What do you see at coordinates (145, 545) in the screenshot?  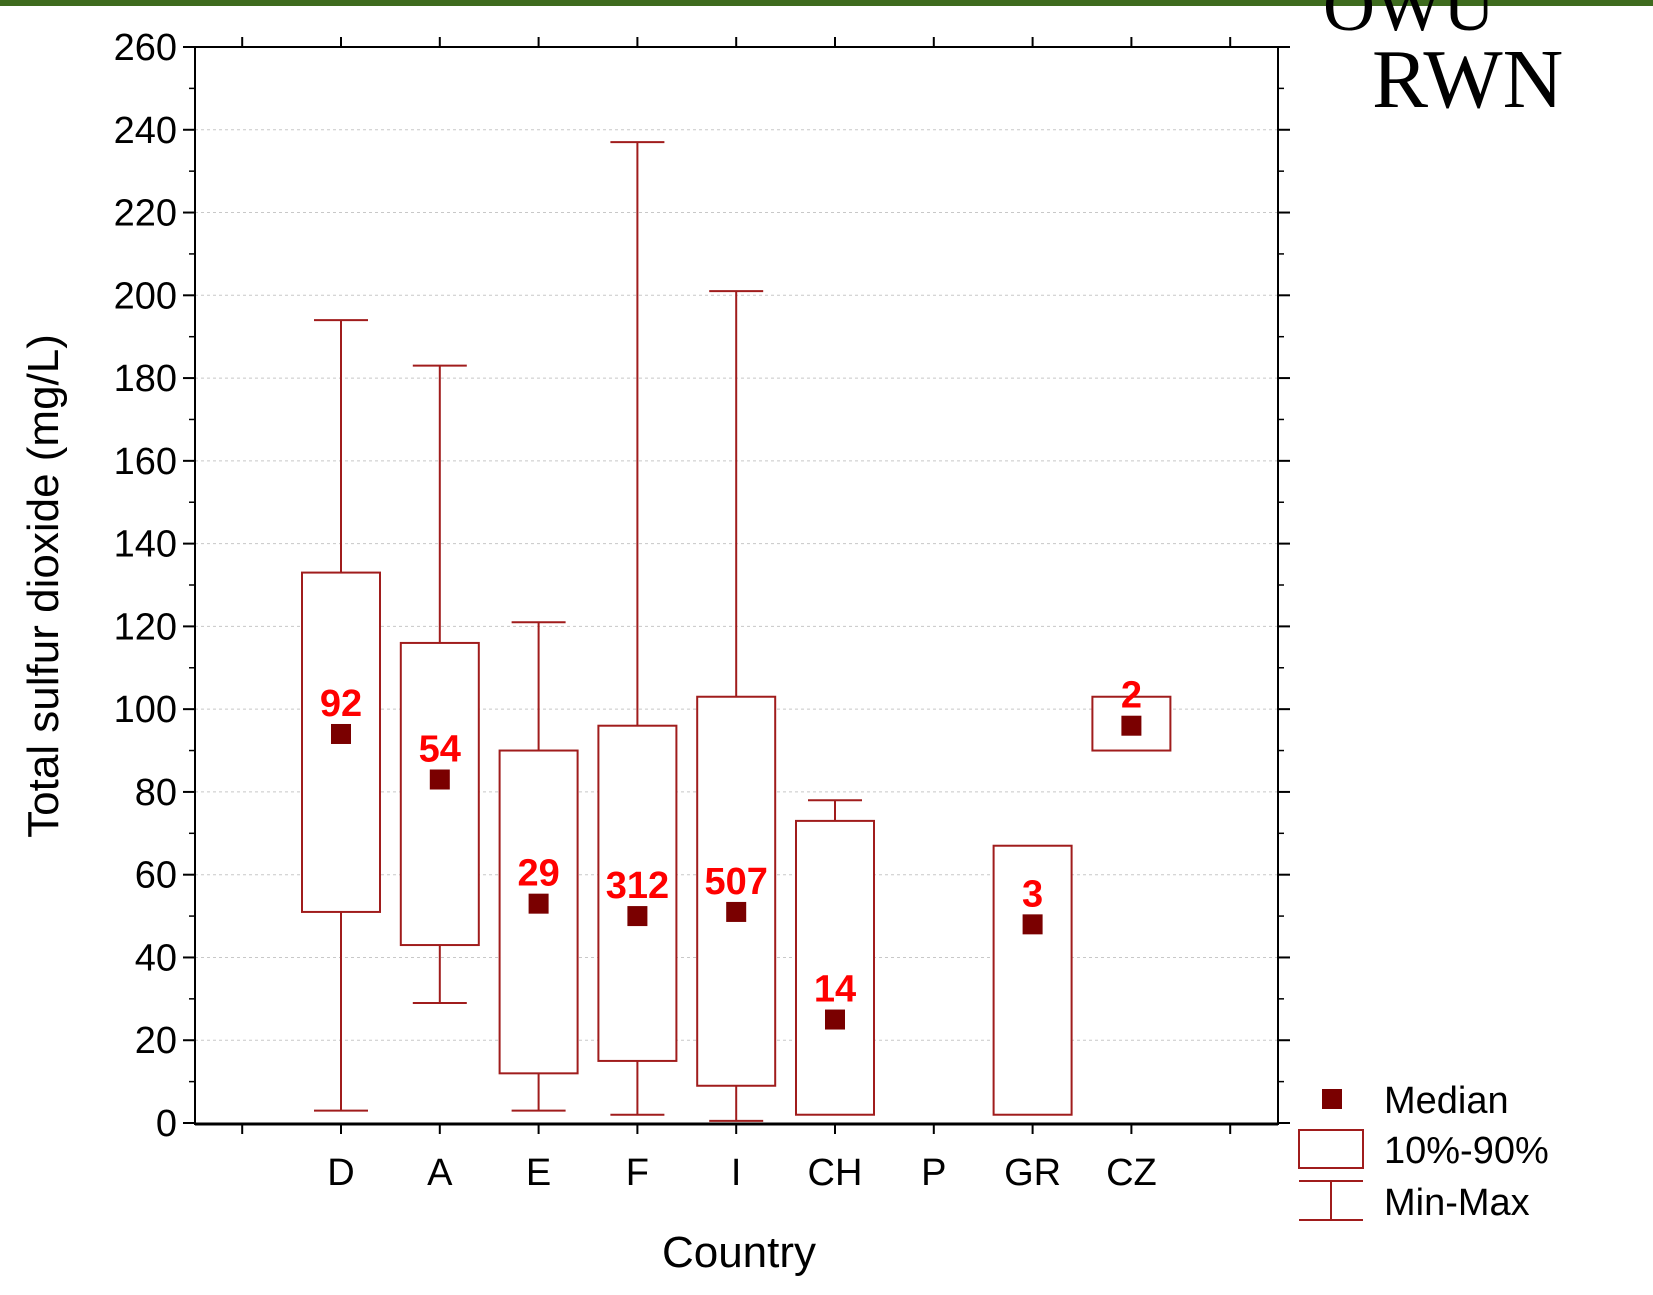 I see `y-tick-label: 140` at bounding box center [145, 545].